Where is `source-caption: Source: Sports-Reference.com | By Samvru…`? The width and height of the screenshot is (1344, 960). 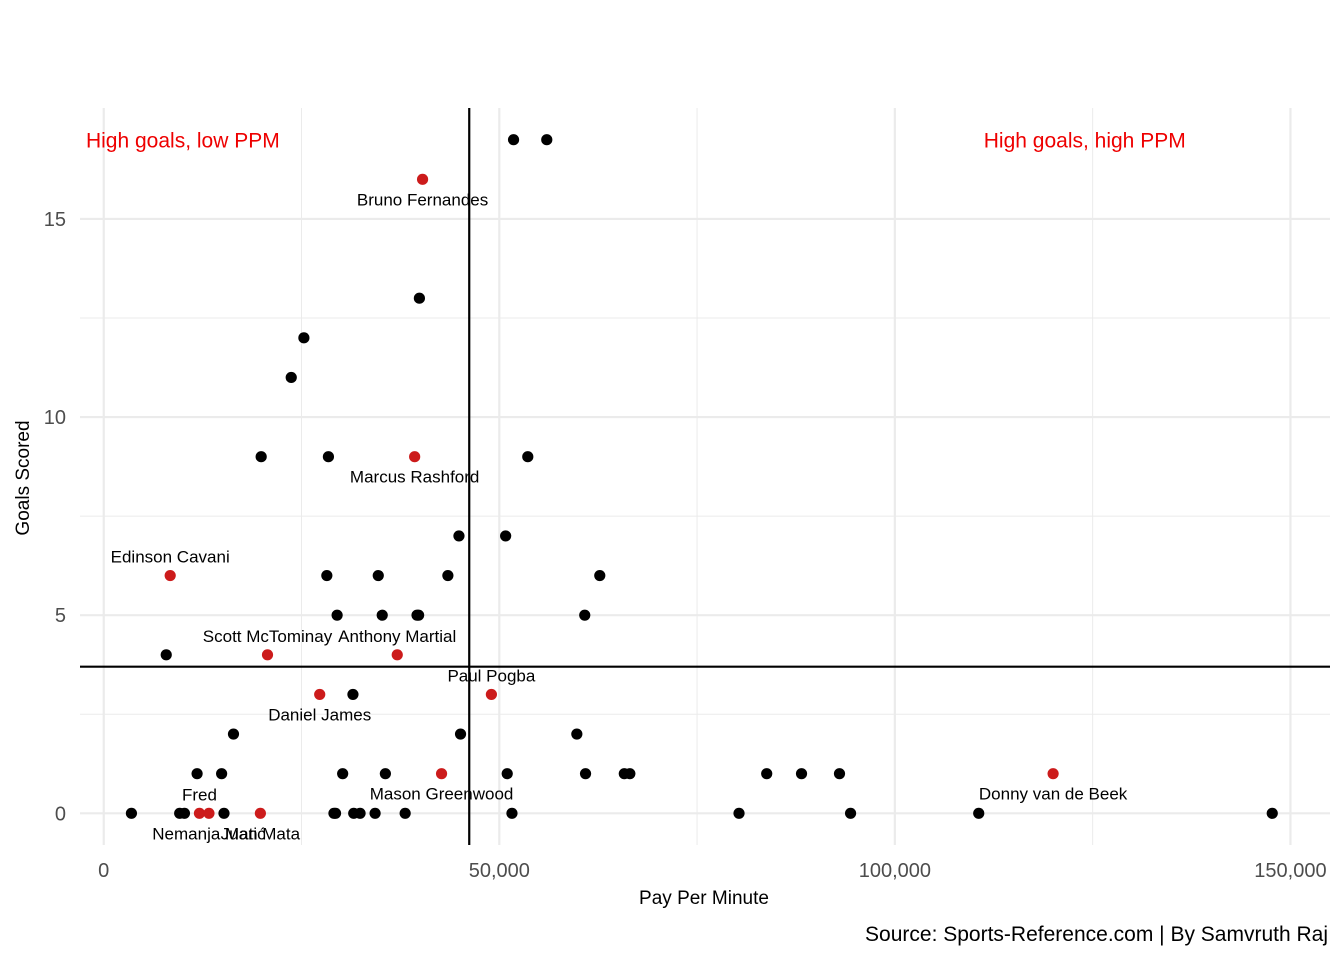 source-caption: Source: Sports-Reference.com | By Samvru… is located at coordinates (1096, 934).